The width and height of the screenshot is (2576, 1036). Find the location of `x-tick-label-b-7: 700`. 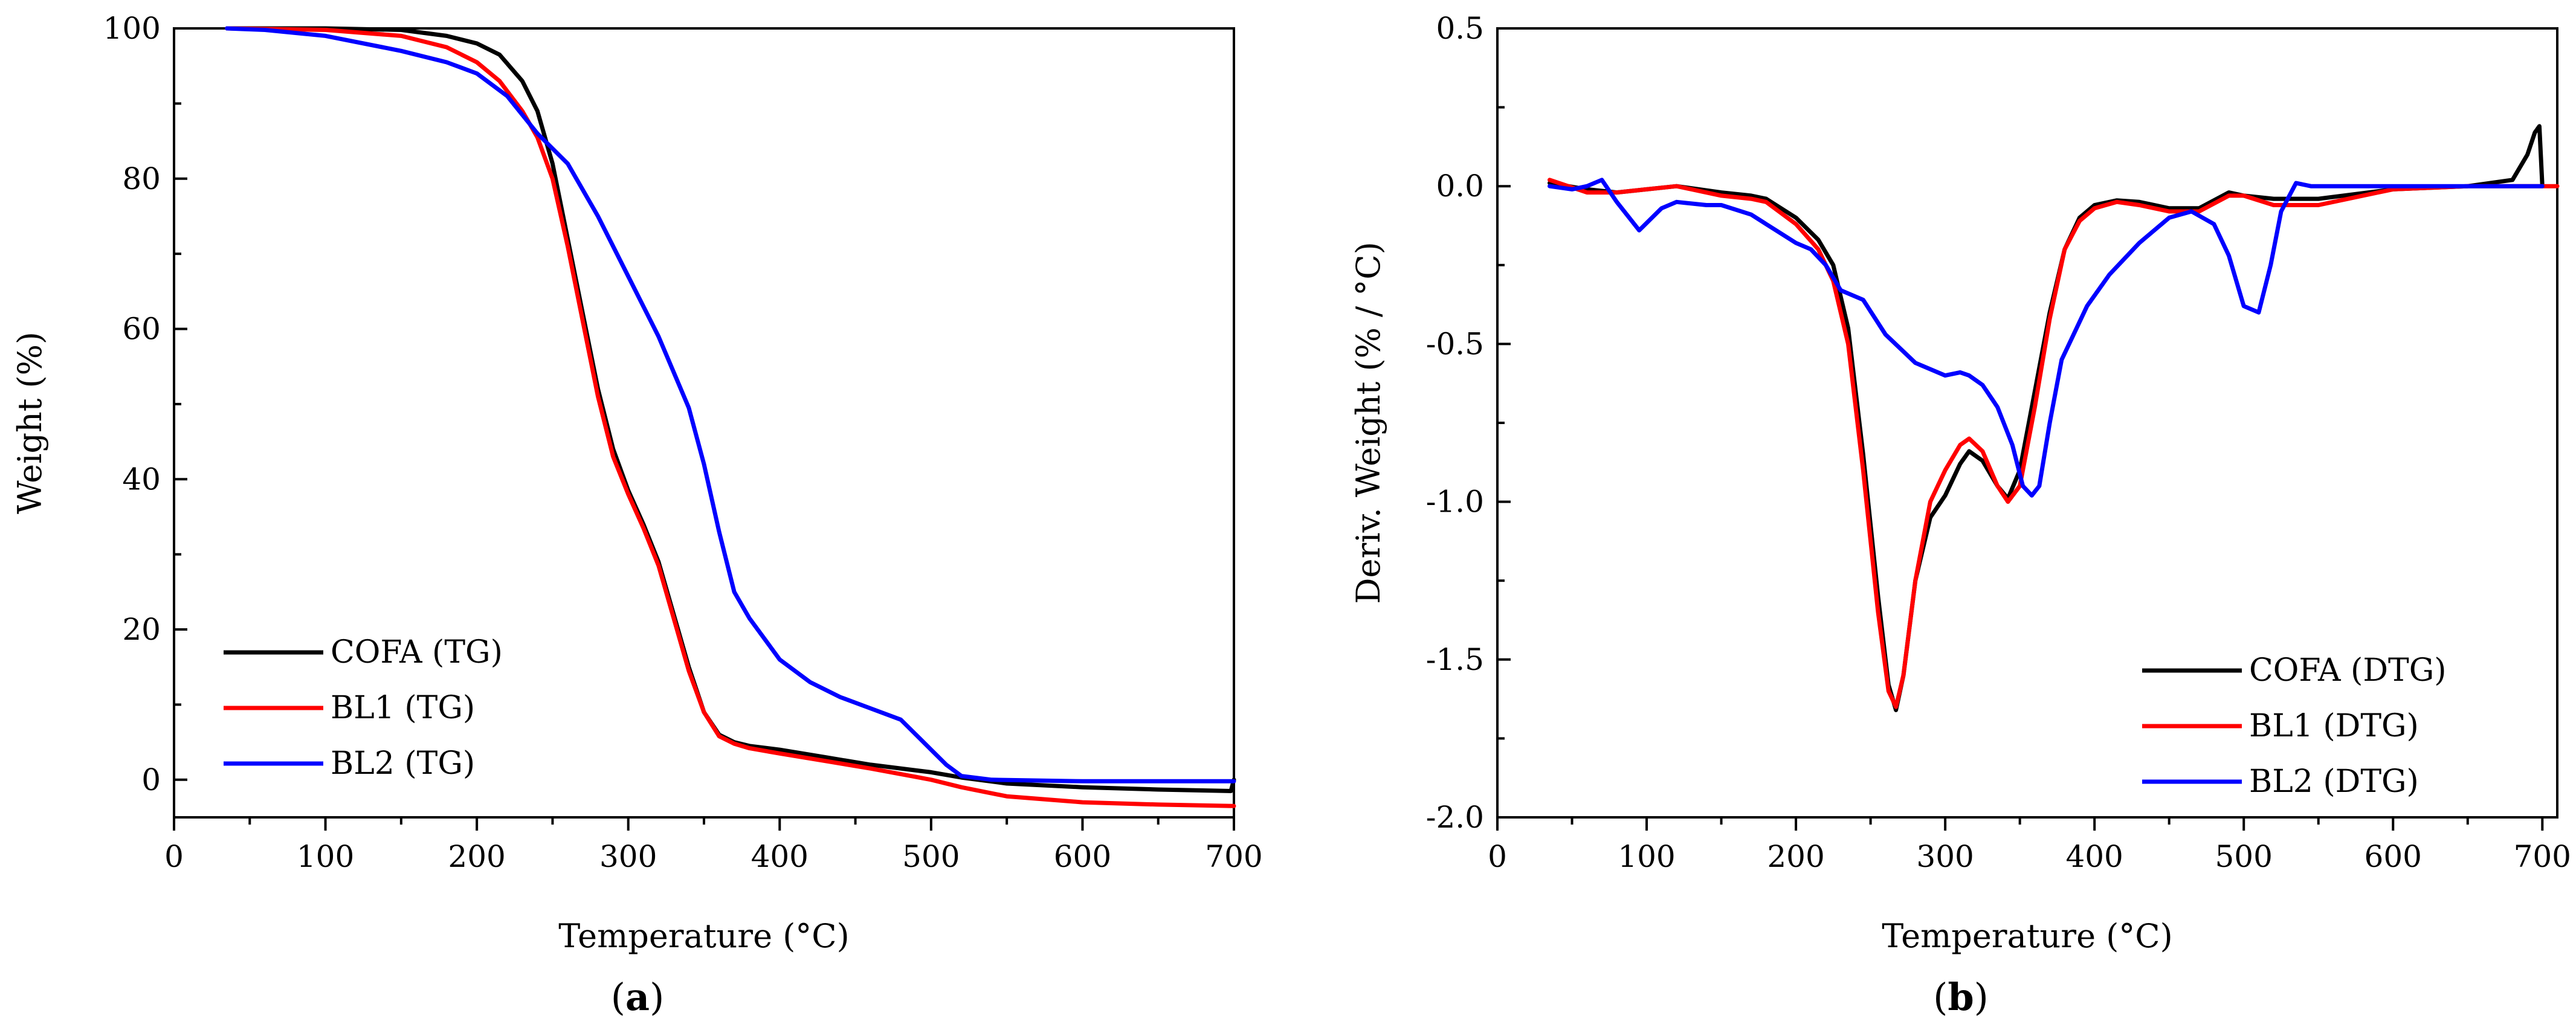

x-tick-label-b-7: 700 is located at coordinates (2543, 857).